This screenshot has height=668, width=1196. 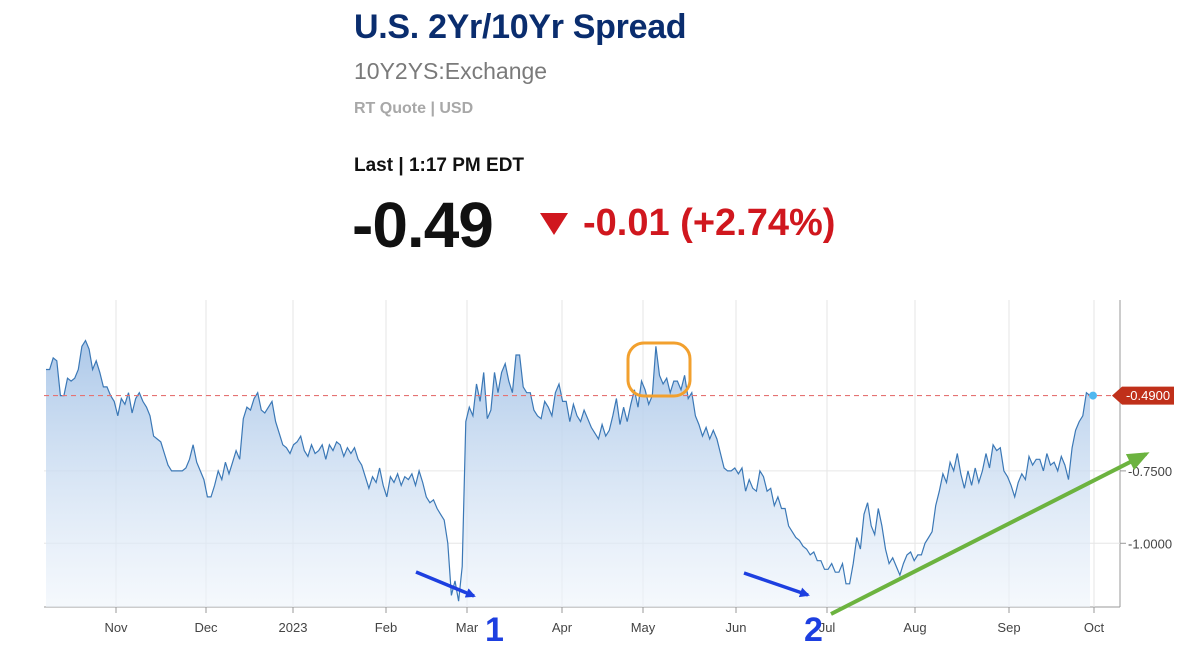 I want to click on x-tick-label: Jul, so click(x=827, y=627).